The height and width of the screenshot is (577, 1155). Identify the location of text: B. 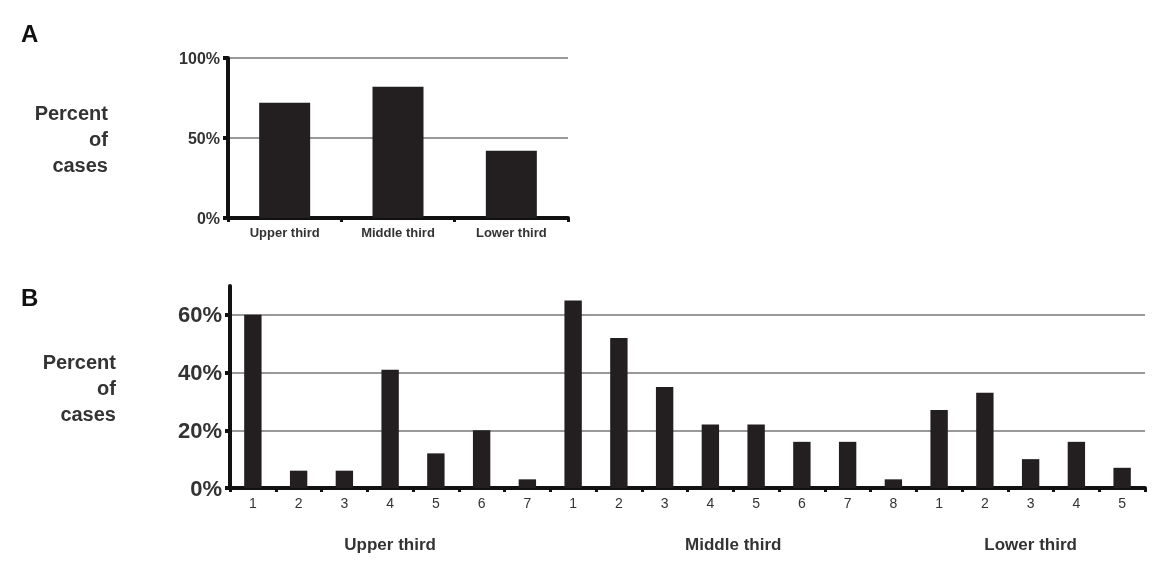
(30, 297).